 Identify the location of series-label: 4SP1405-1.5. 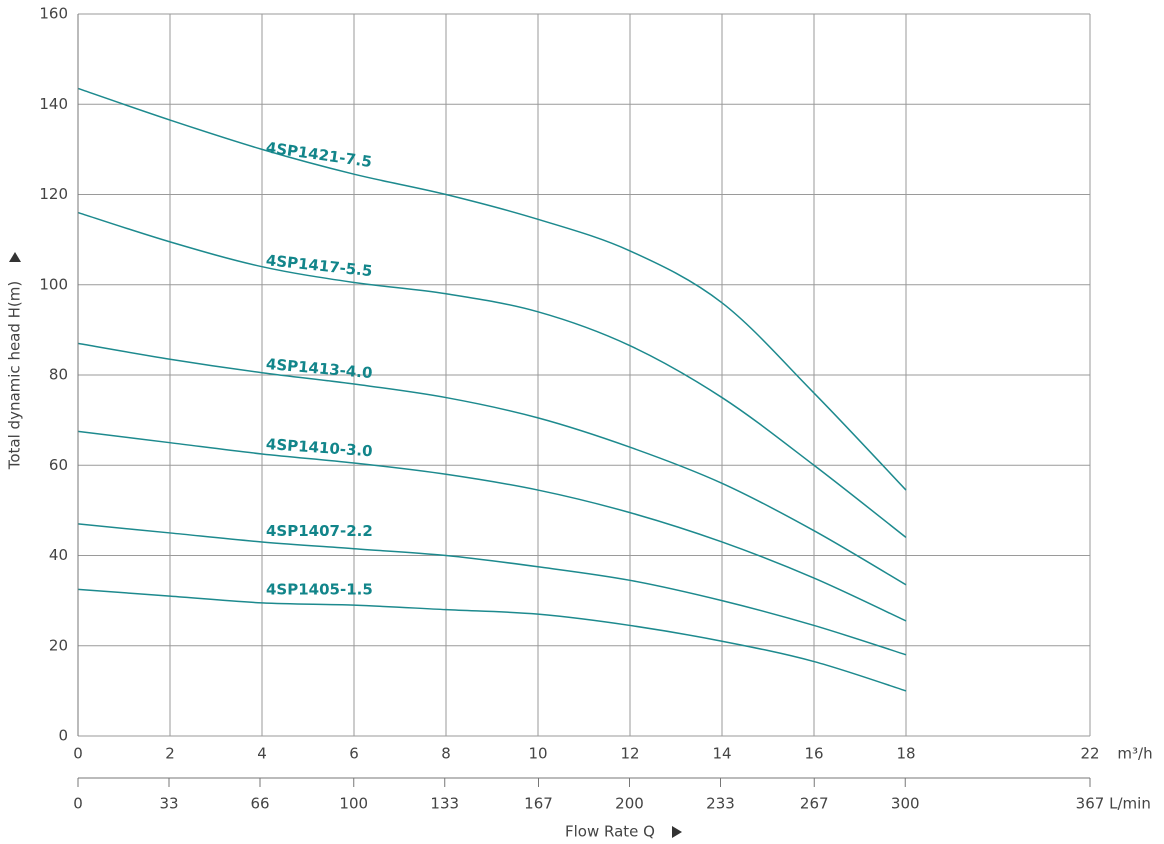
(319, 590).